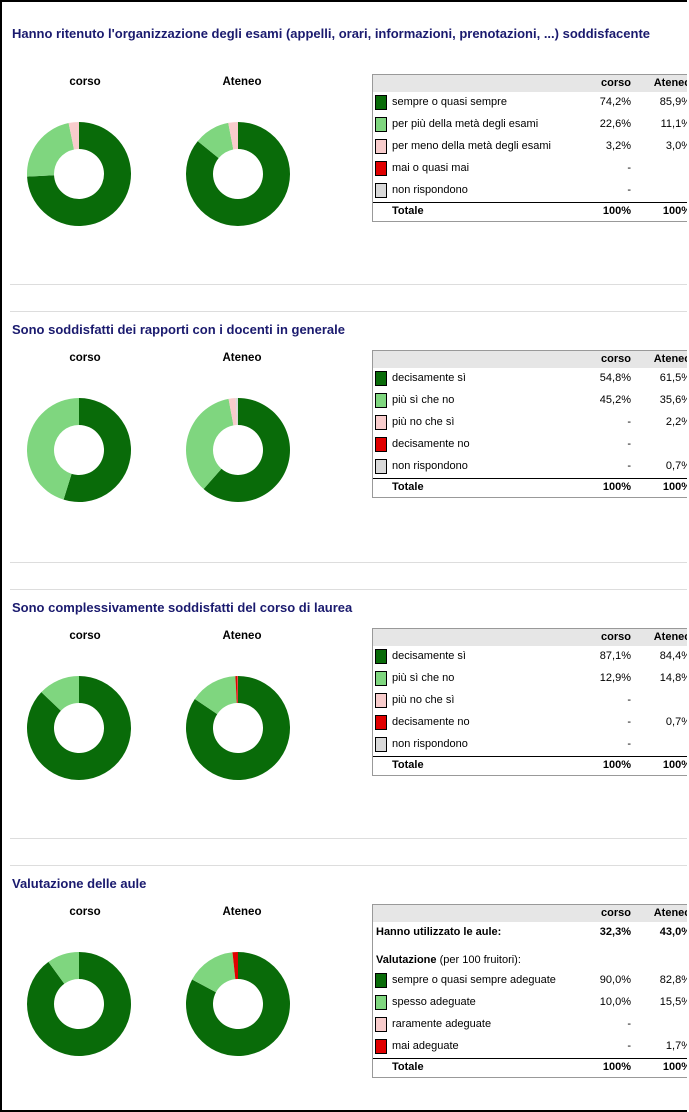 The width and height of the screenshot is (689, 1112). Describe the element at coordinates (676, 1046) in the screenshot. I see `cell: 1,7%` at that location.